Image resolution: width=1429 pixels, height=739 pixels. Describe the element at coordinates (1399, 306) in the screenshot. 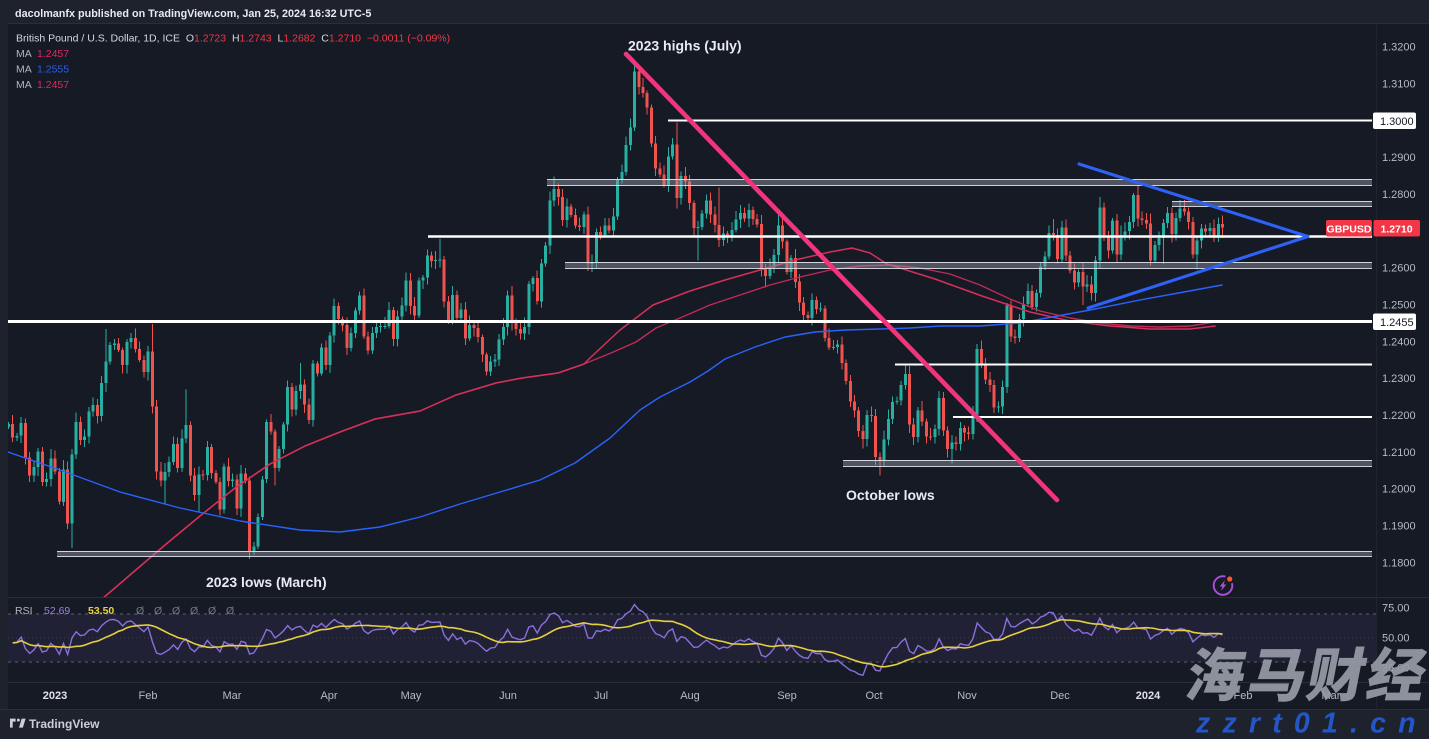

I see `svg-text: 1.2500` at that location.